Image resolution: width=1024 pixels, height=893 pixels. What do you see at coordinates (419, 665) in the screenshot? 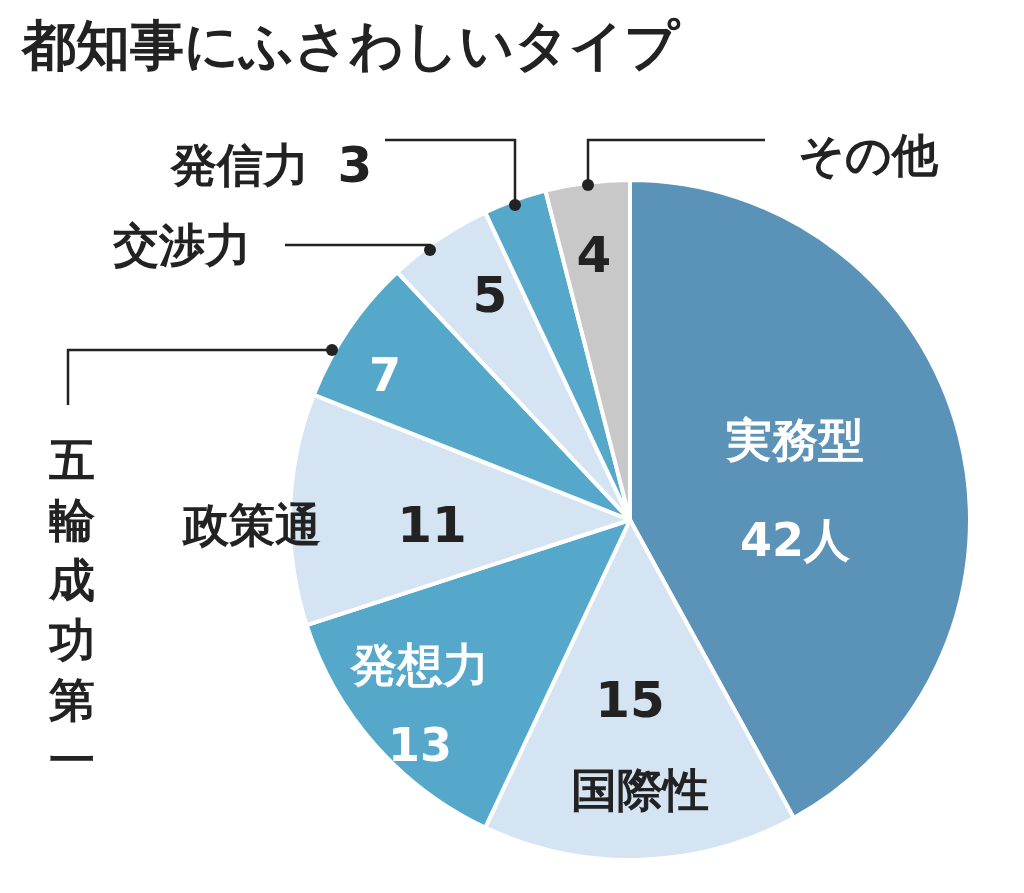
I see `slice-label: 発想力` at bounding box center [419, 665].